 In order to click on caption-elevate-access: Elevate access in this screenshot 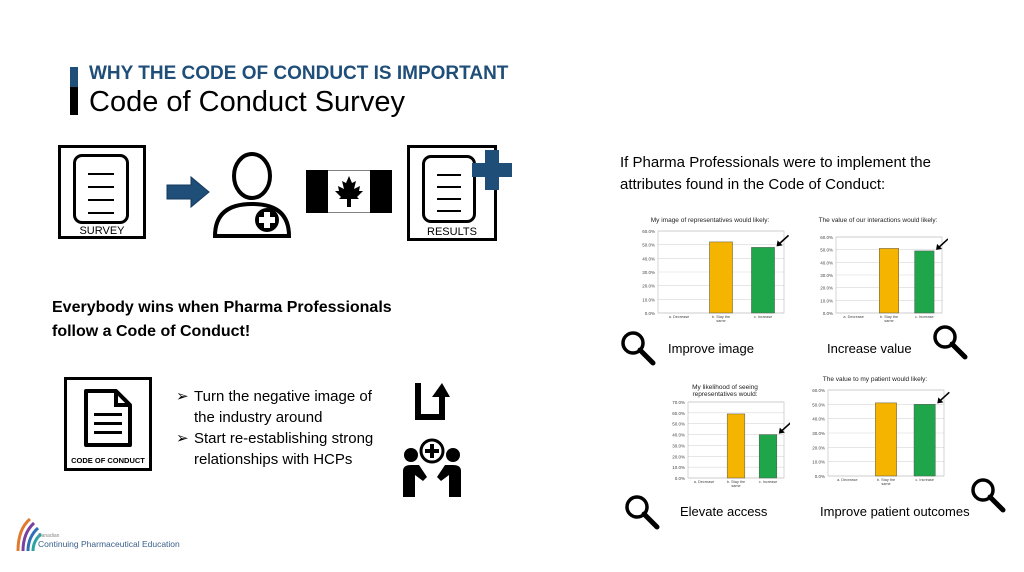, I will do `click(724, 511)`.